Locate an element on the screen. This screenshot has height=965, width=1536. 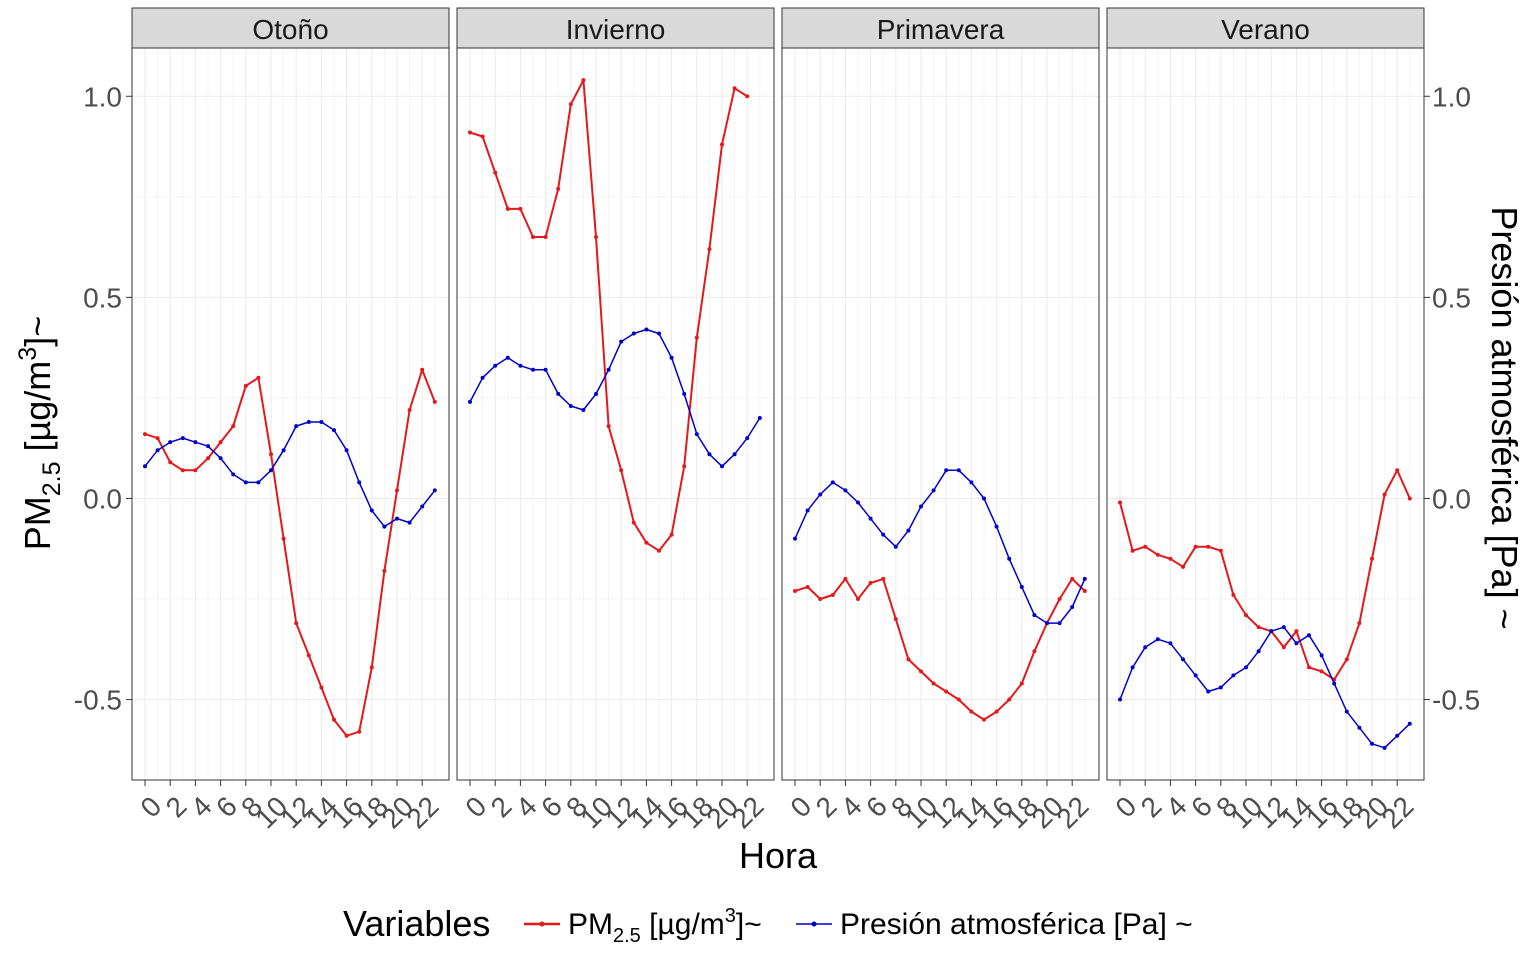
x-tick-label: 2 is located at coordinates (501, 806).